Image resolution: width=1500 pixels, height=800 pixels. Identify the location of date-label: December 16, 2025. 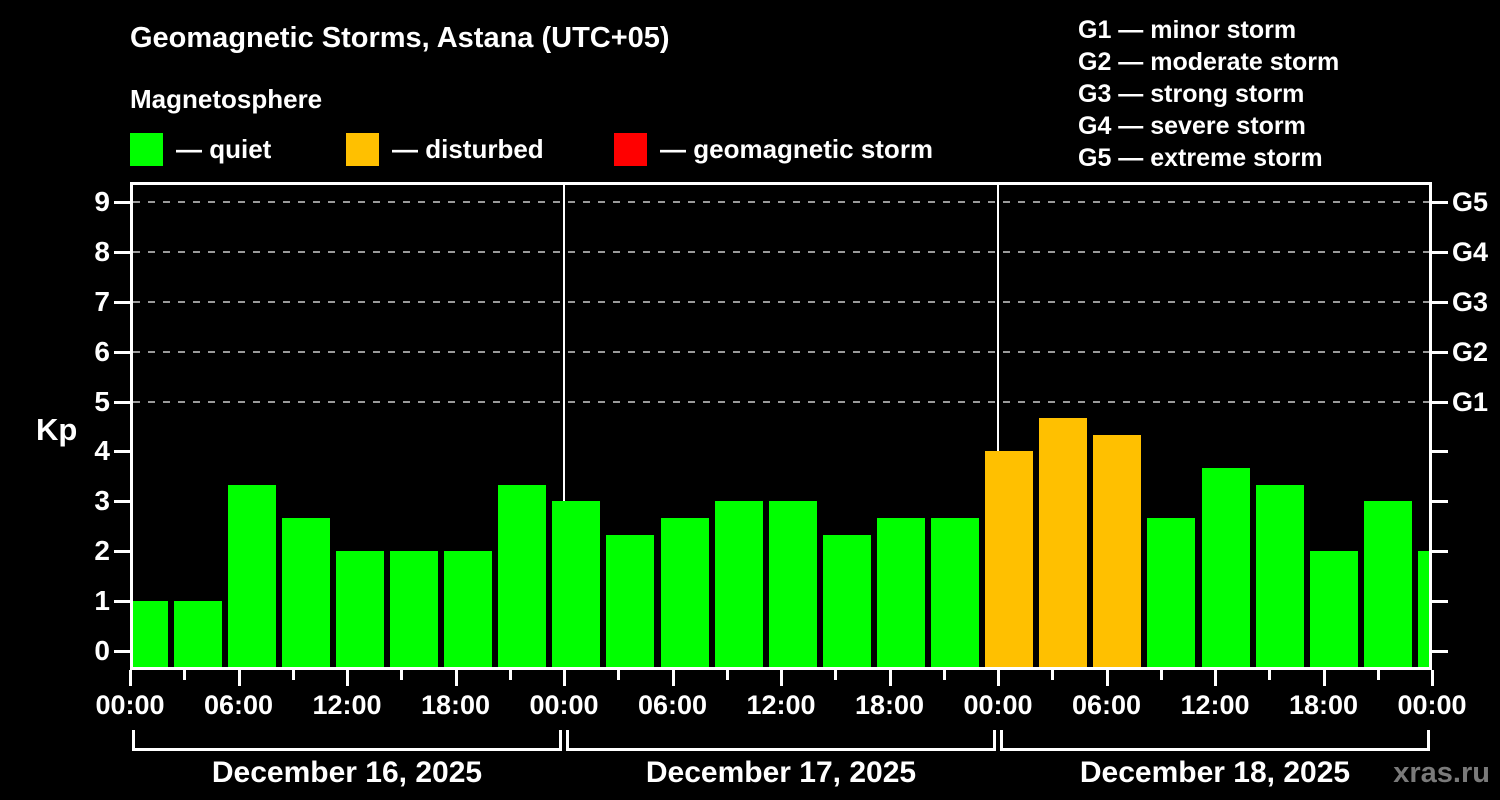
(347, 772).